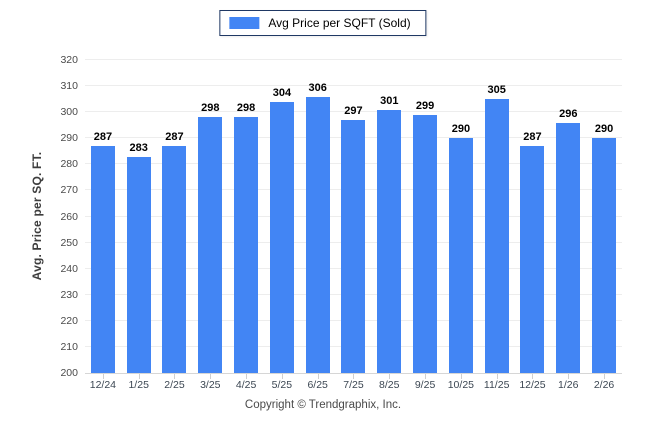 The height and width of the screenshot is (434, 646). Describe the element at coordinates (59, 216) in the screenshot. I see `y-axis-labels: 200 210 220 230 240 250 260 270 280 290 300 310 320` at that location.